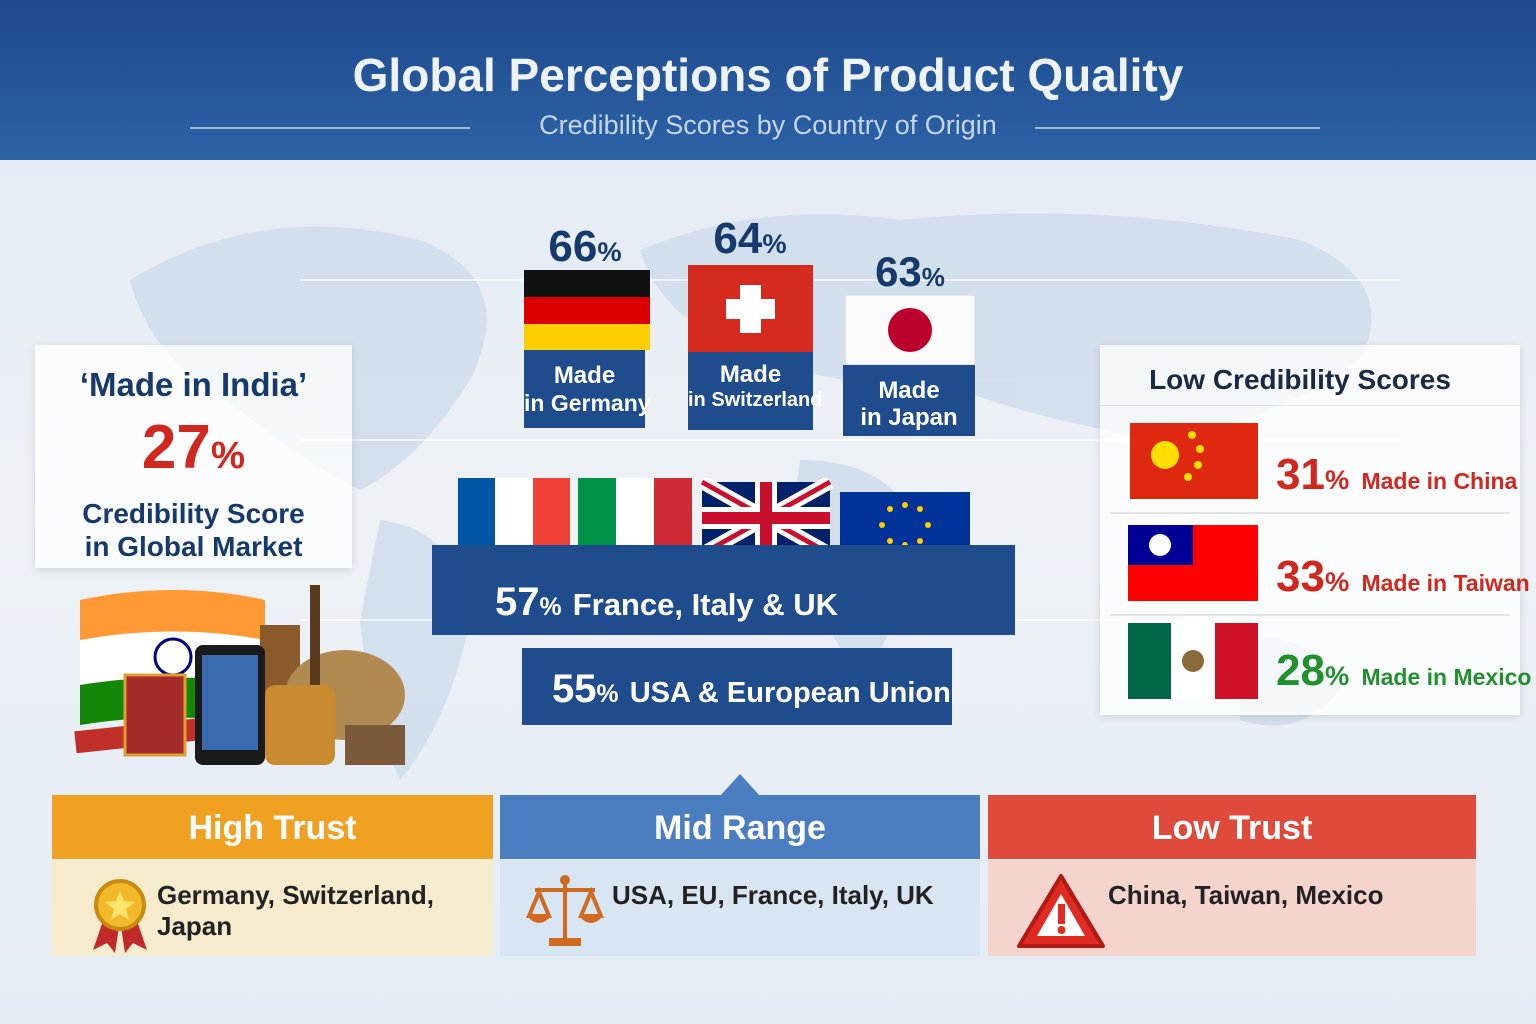 The image size is (1536, 1024). Describe the element at coordinates (740, 785) in the screenshot. I see `pointer` at that location.